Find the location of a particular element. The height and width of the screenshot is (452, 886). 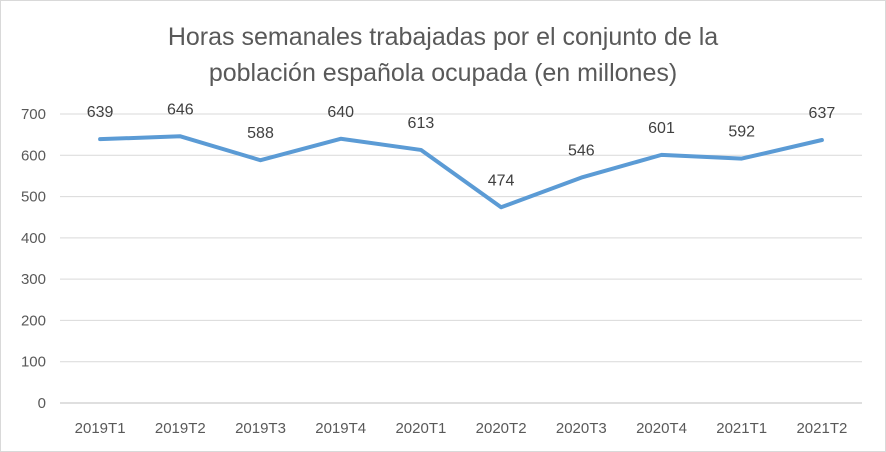

y-axis-ticks: 0 100 200 300 400 500 600 700 is located at coordinates (33, 259).